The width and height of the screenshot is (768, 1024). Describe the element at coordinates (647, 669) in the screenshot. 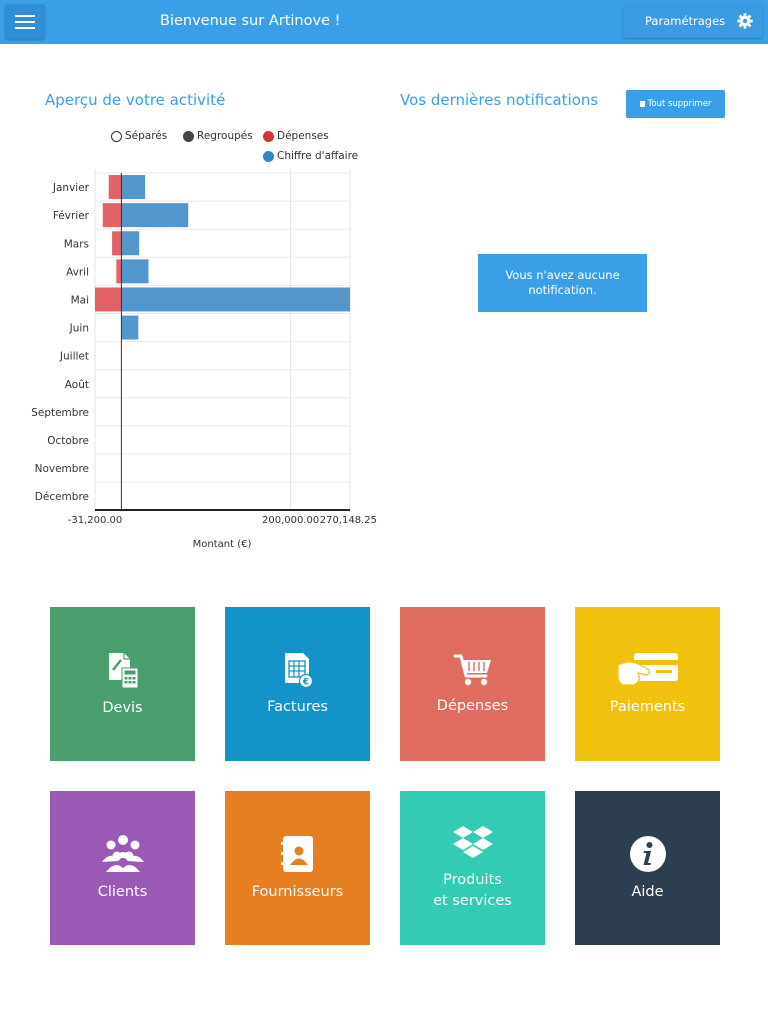

I see `credit-card-payment-icon` at that location.